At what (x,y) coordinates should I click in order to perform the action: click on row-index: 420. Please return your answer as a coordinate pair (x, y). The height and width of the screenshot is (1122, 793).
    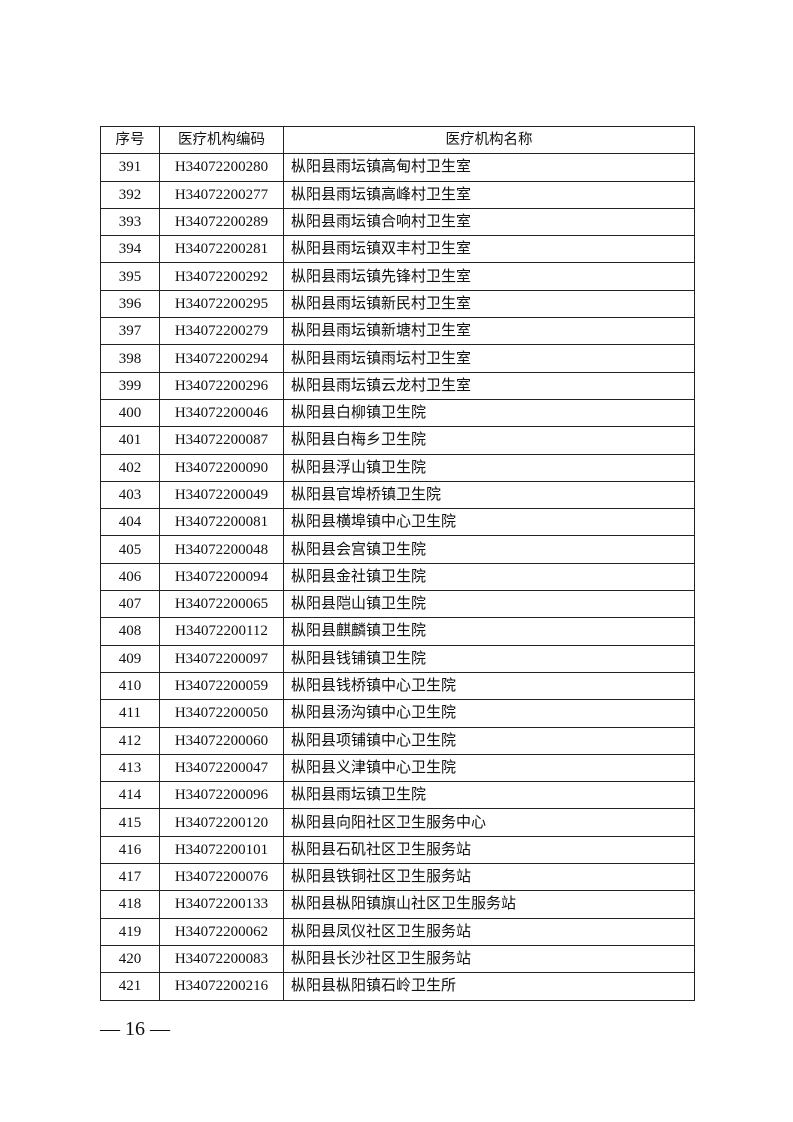
    Looking at the image, I should click on (130, 959).